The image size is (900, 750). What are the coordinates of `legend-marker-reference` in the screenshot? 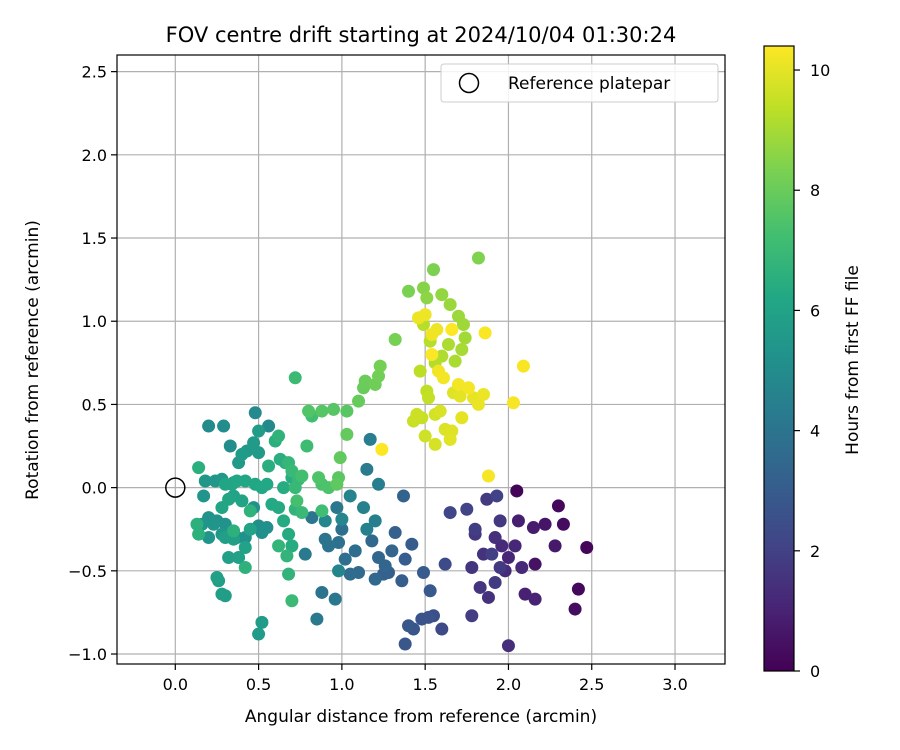 It's located at (469, 83).